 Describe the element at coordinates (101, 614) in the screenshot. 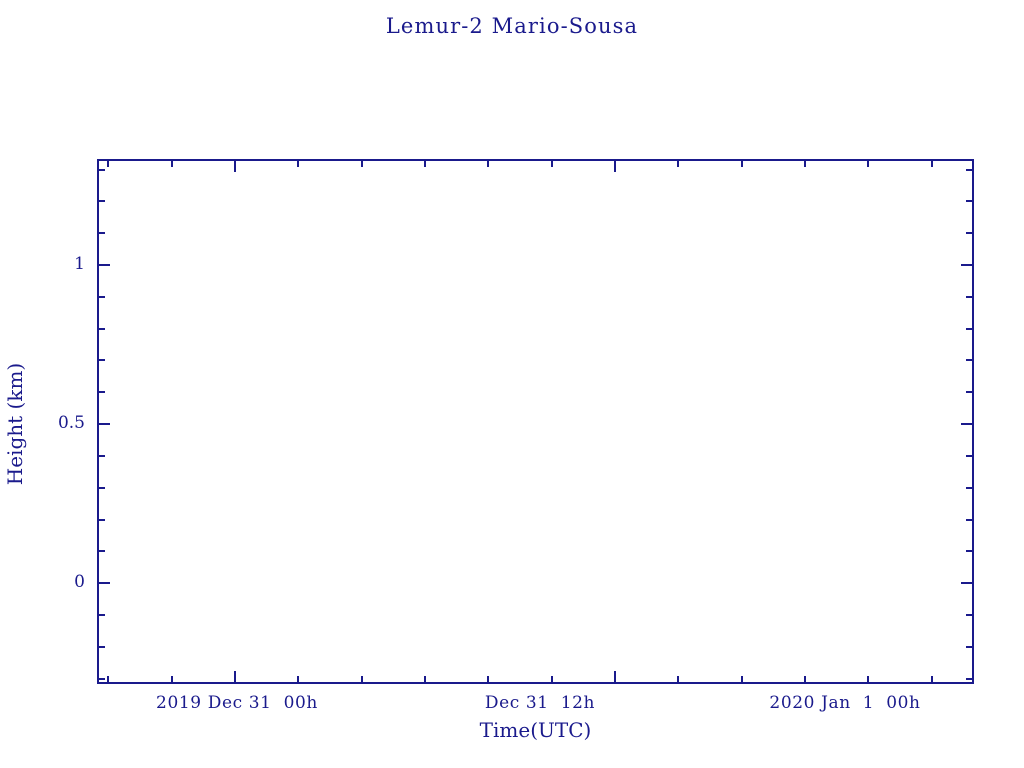

I see `y-tick--0.1` at that location.